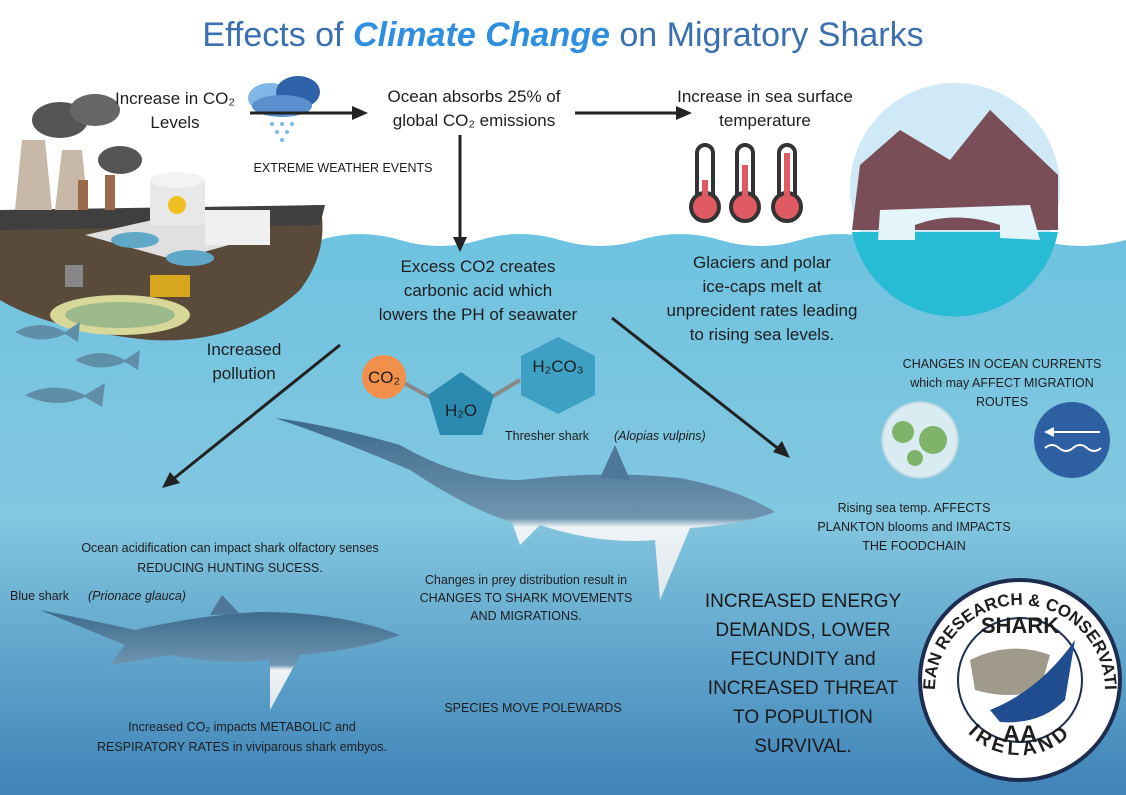 The width and height of the screenshot is (1126, 795). Describe the element at coordinates (547, 436) in the screenshot. I see `thresher-name: Thresher shark` at that location.